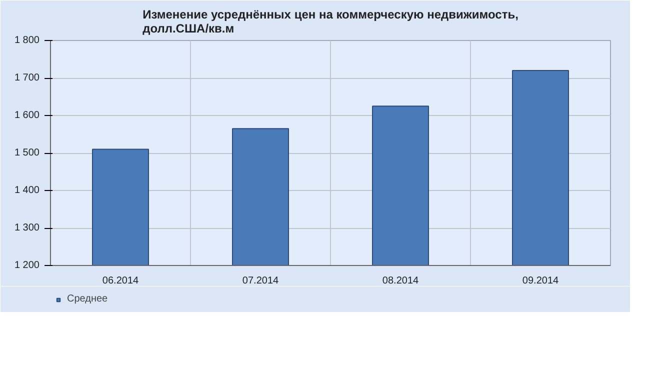 Image resolution: width=650 pixels, height=385 pixels. Describe the element at coordinates (87, 299) in the screenshot. I see `legend-label: Среднее` at that location.